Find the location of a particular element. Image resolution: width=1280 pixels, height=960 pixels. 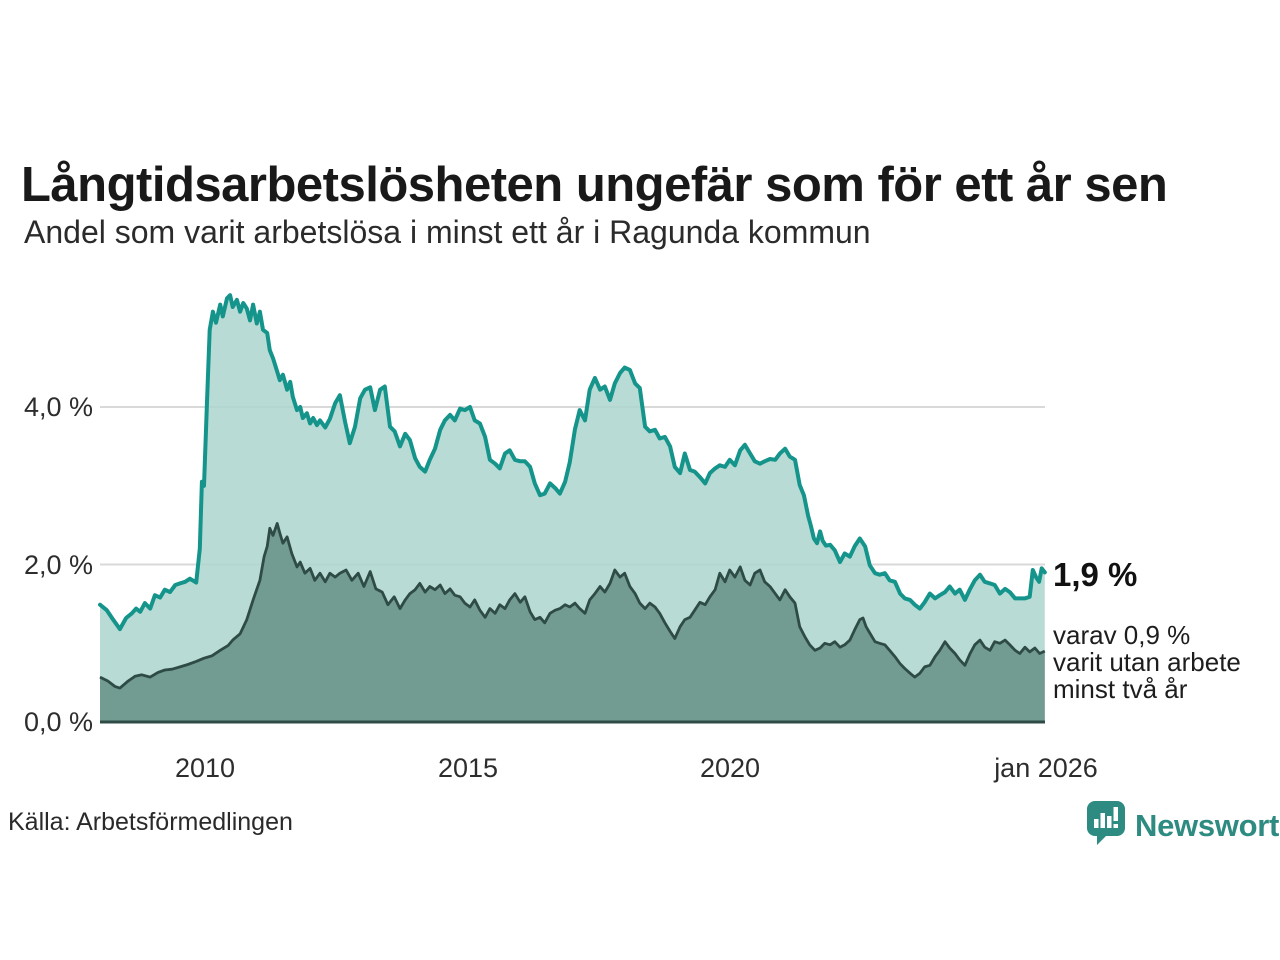

source-note: Källa: Arbetsförmedlingen is located at coordinates (150, 822).